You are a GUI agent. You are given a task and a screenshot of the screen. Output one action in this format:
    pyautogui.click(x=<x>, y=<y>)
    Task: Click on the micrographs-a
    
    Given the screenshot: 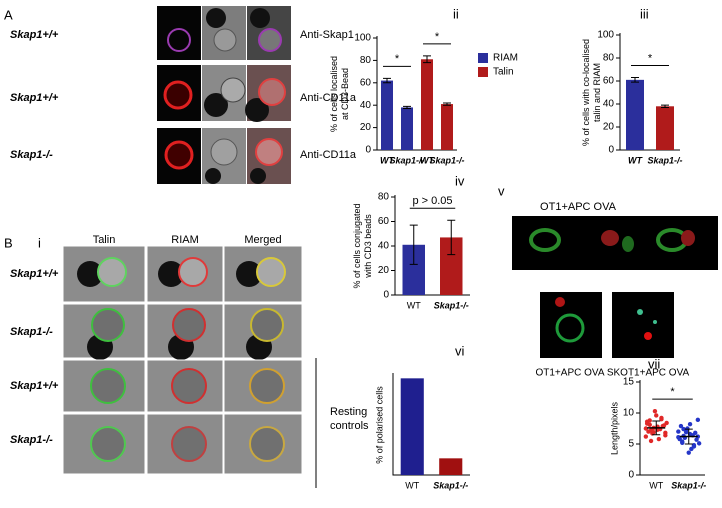 What is the action you would take?
    pyautogui.click(x=224, y=95)
    